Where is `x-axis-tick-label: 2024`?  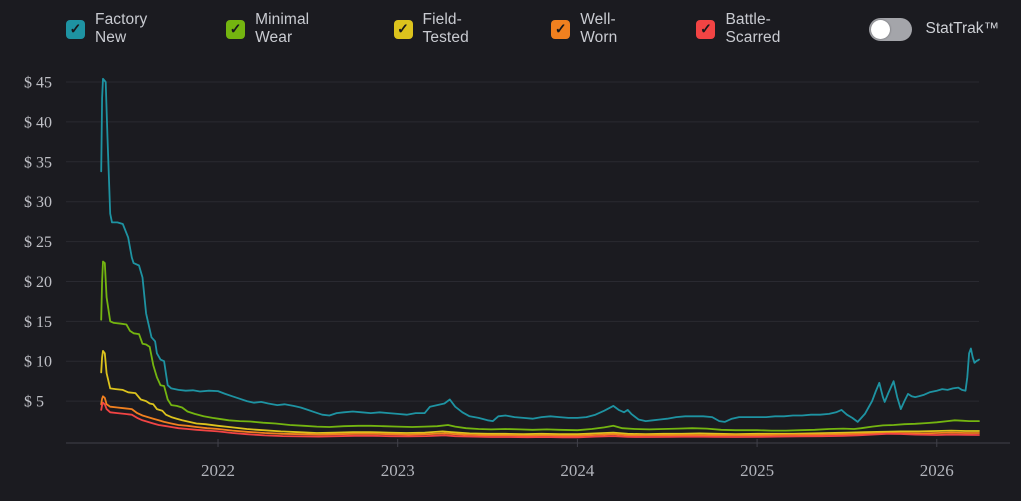 x-axis-tick-label: 2024 is located at coordinates (577, 470).